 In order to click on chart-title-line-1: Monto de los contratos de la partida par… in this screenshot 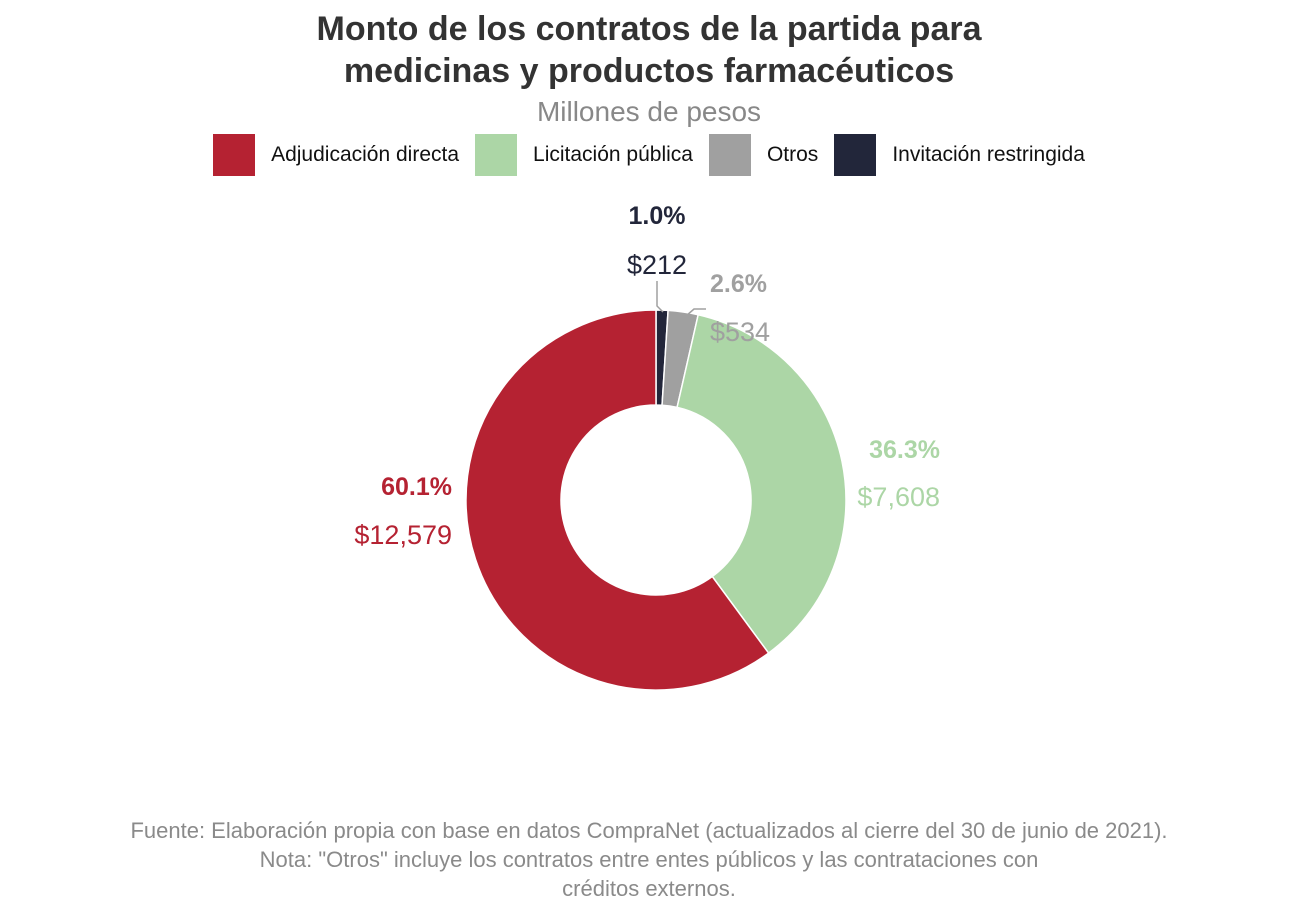, I will do `click(649, 29)`.